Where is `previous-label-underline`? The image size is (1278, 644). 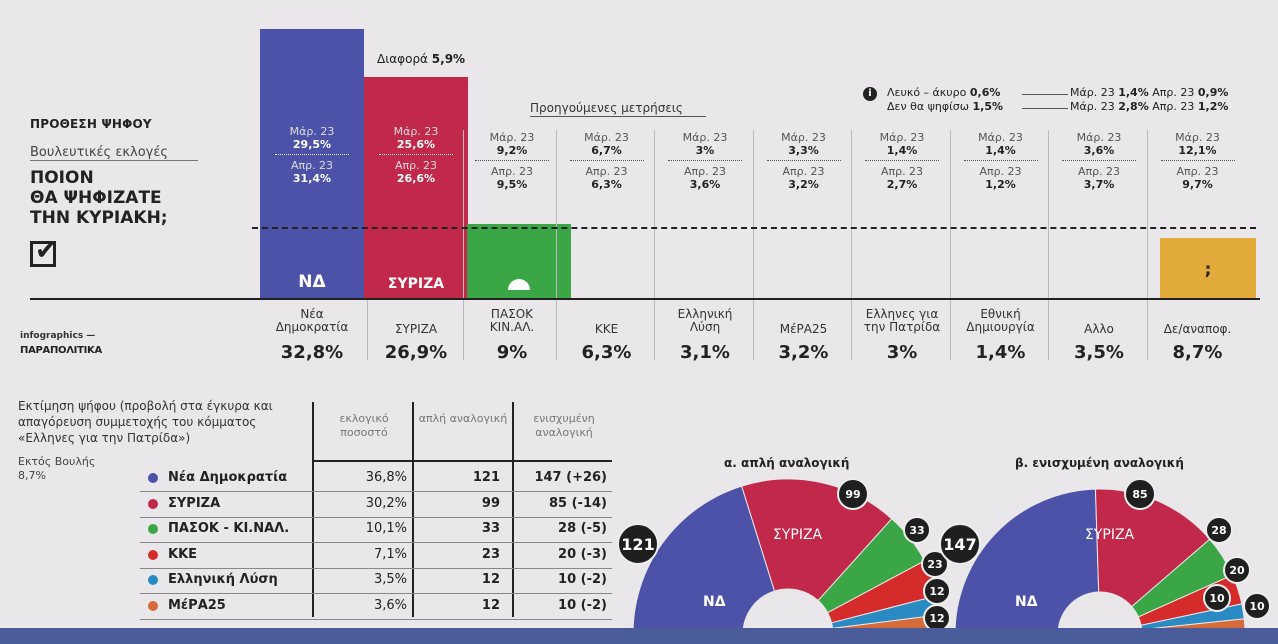
previous-label-underline is located at coordinates (618, 116).